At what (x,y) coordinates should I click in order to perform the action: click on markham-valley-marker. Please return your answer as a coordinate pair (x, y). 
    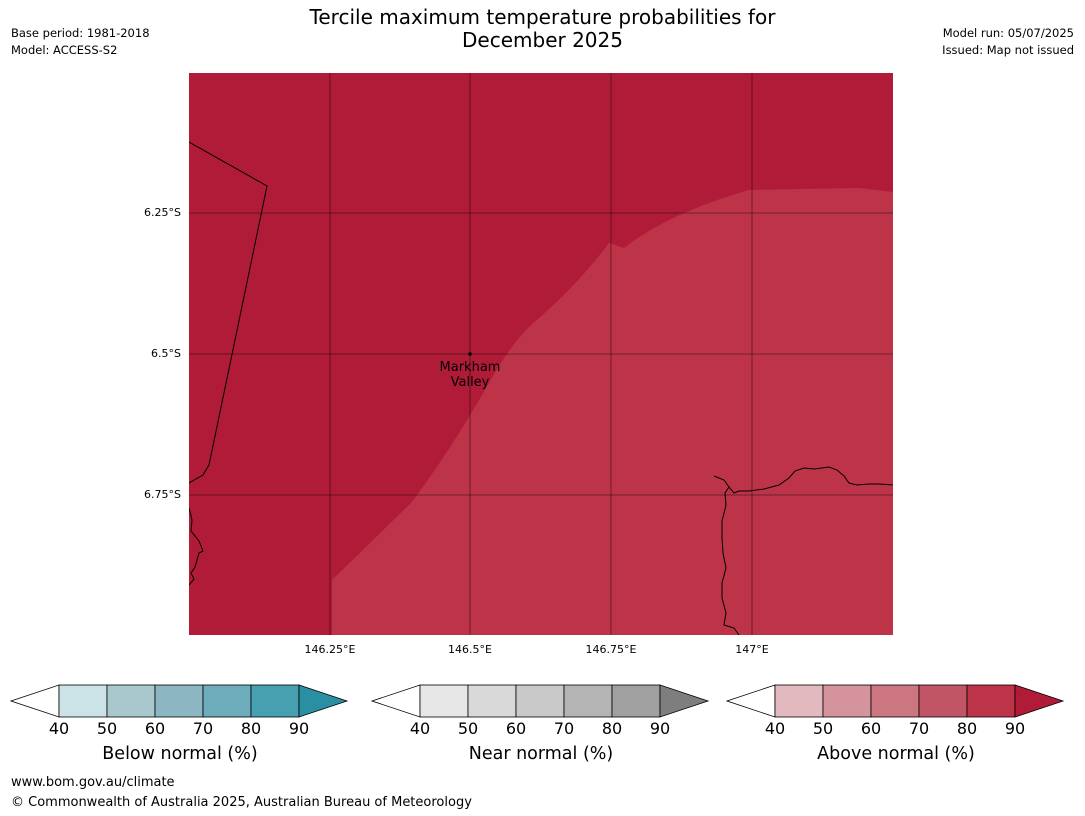
    Looking at the image, I should click on (470, 354).